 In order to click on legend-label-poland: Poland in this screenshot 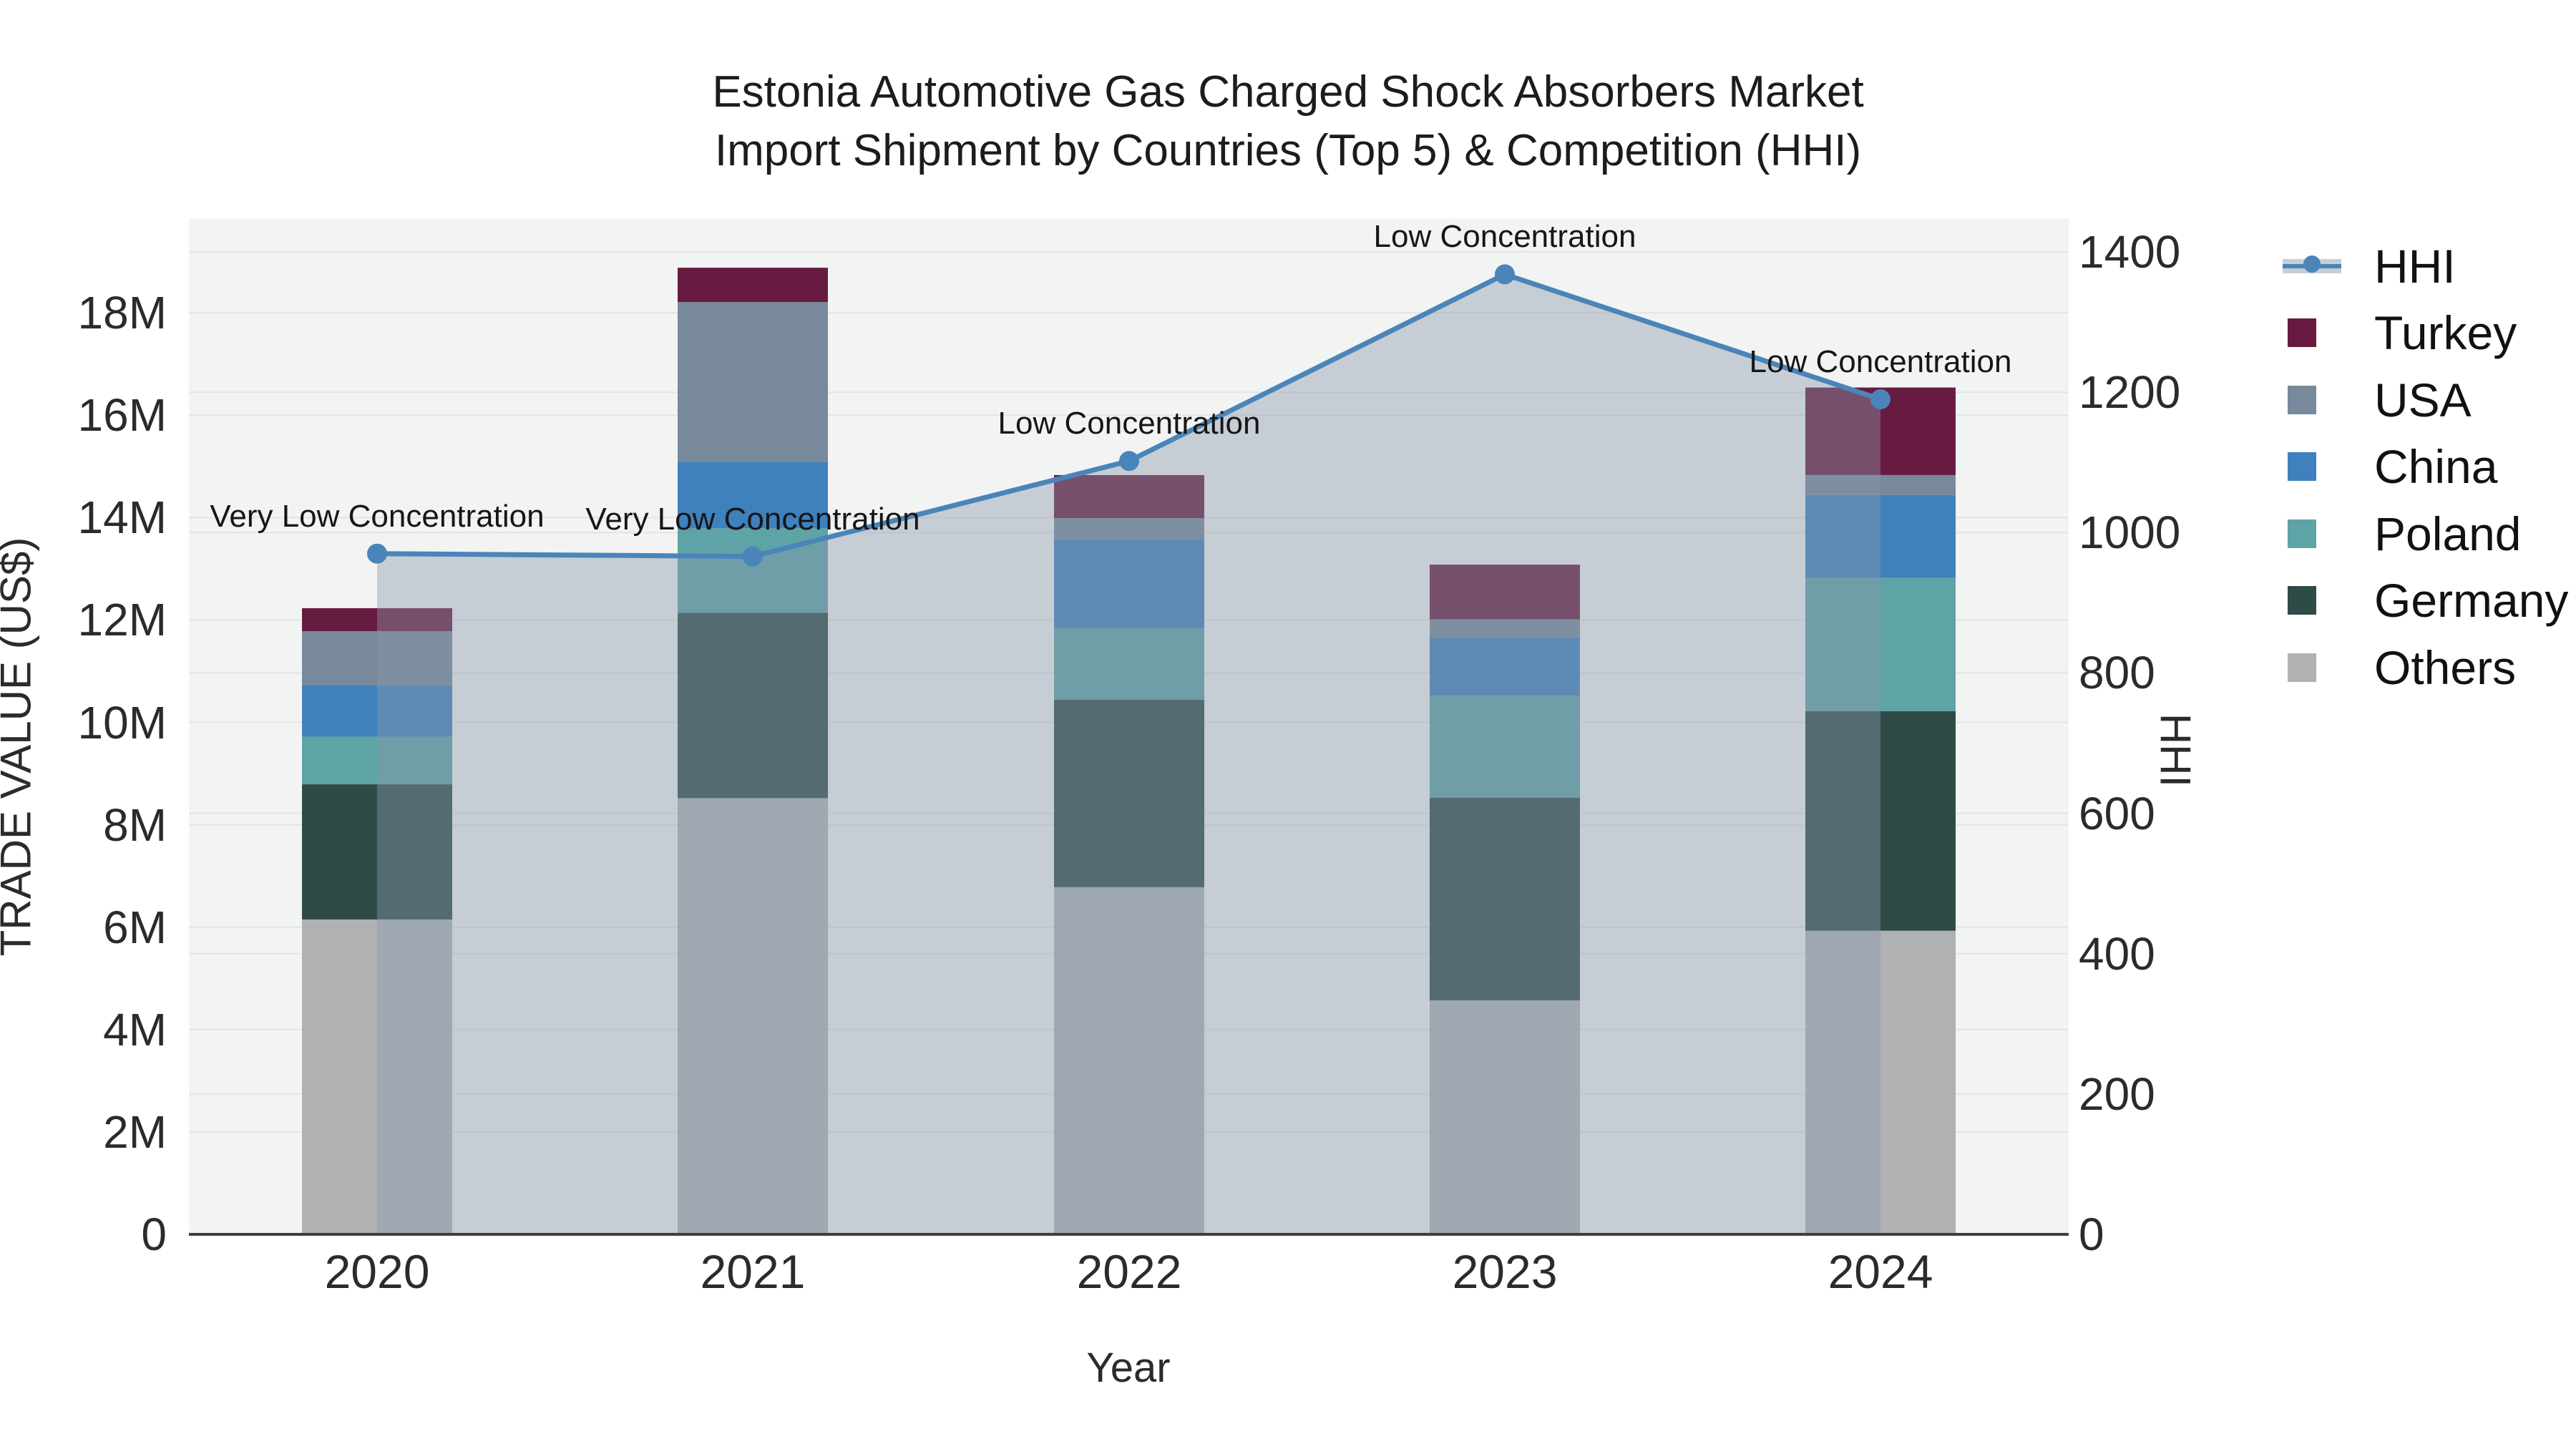, I will do `click(2448, 533)`.